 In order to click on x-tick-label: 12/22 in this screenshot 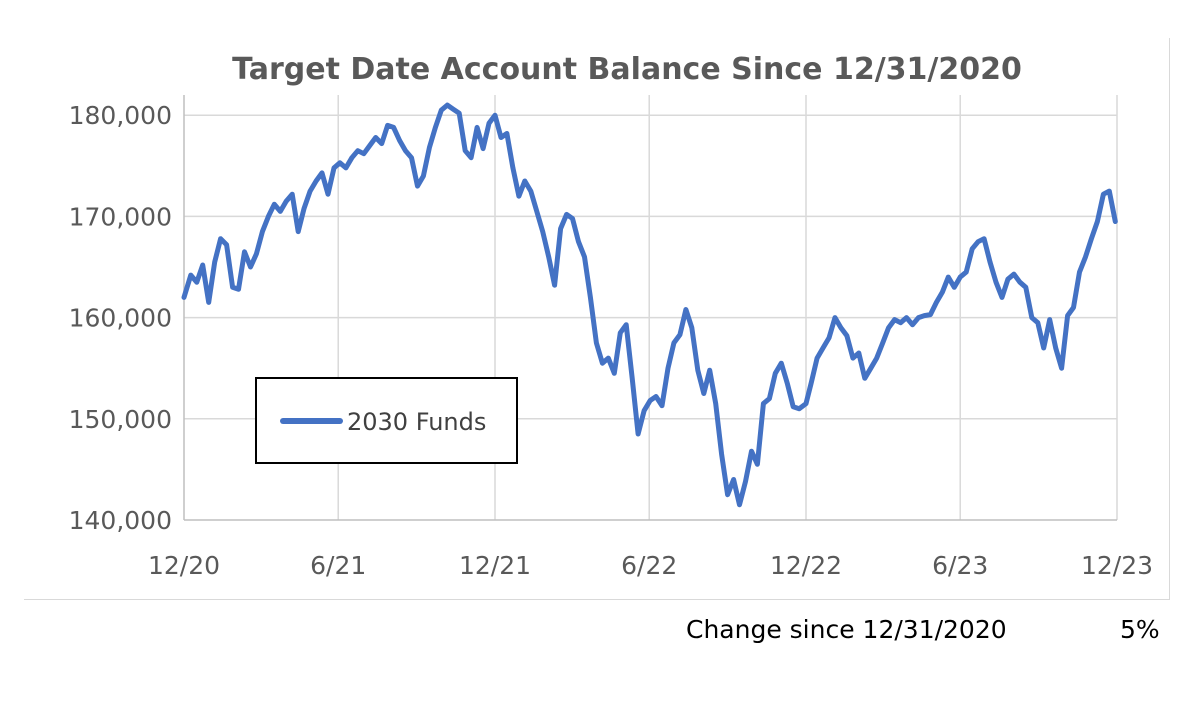, I will do `click(806, 565)`.